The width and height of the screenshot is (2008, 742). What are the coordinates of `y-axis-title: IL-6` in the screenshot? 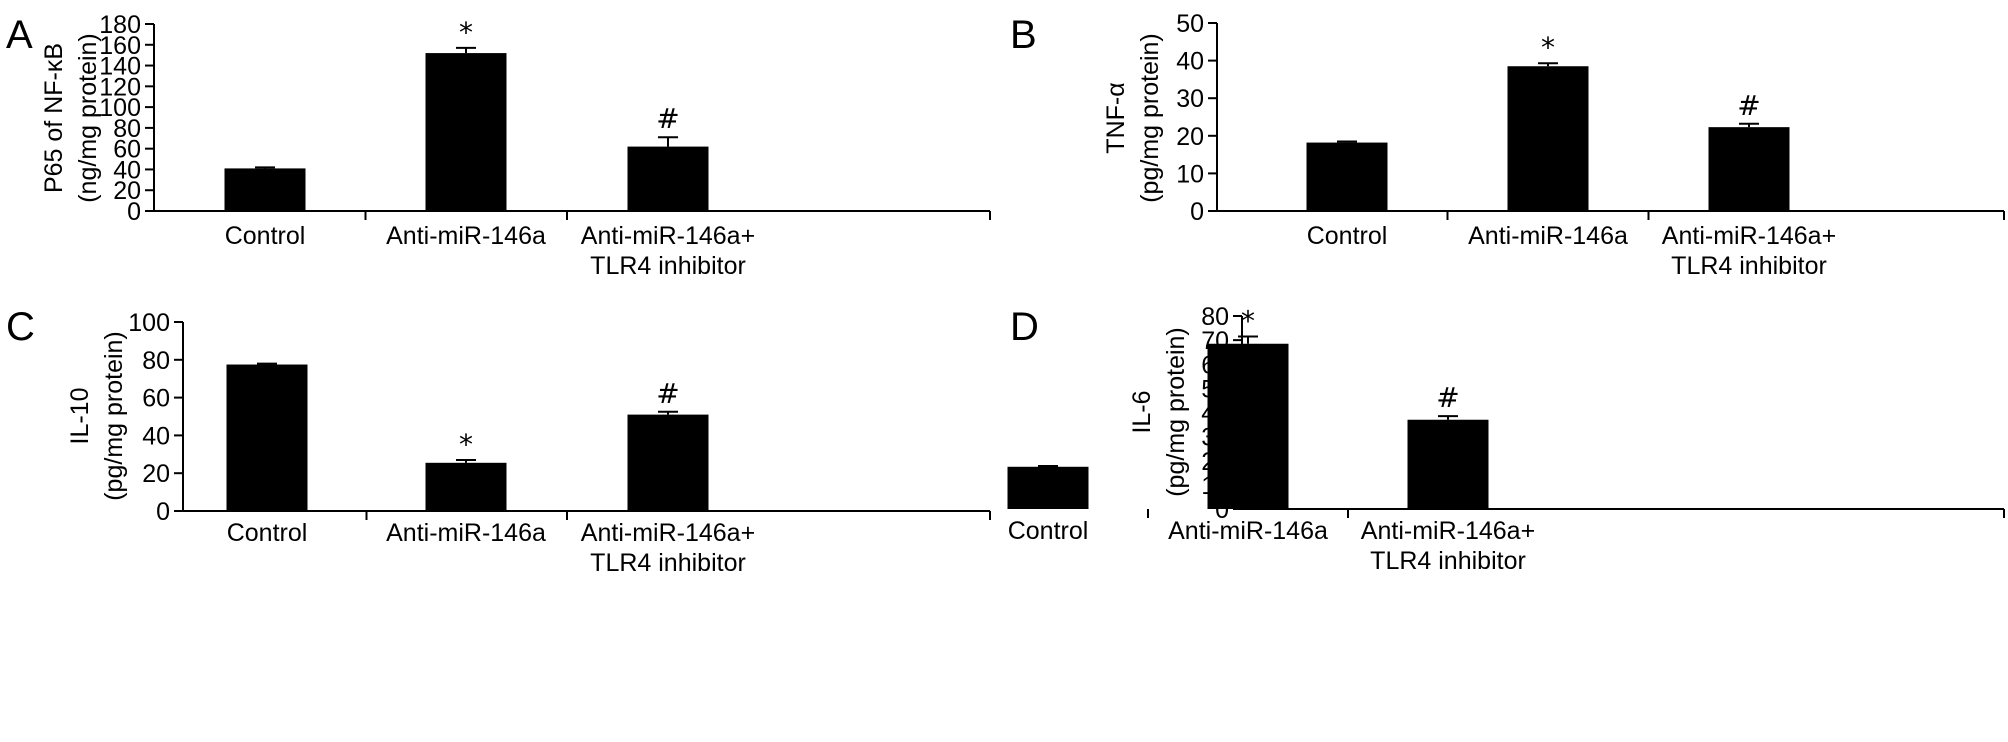 It's located at (1142, 411).